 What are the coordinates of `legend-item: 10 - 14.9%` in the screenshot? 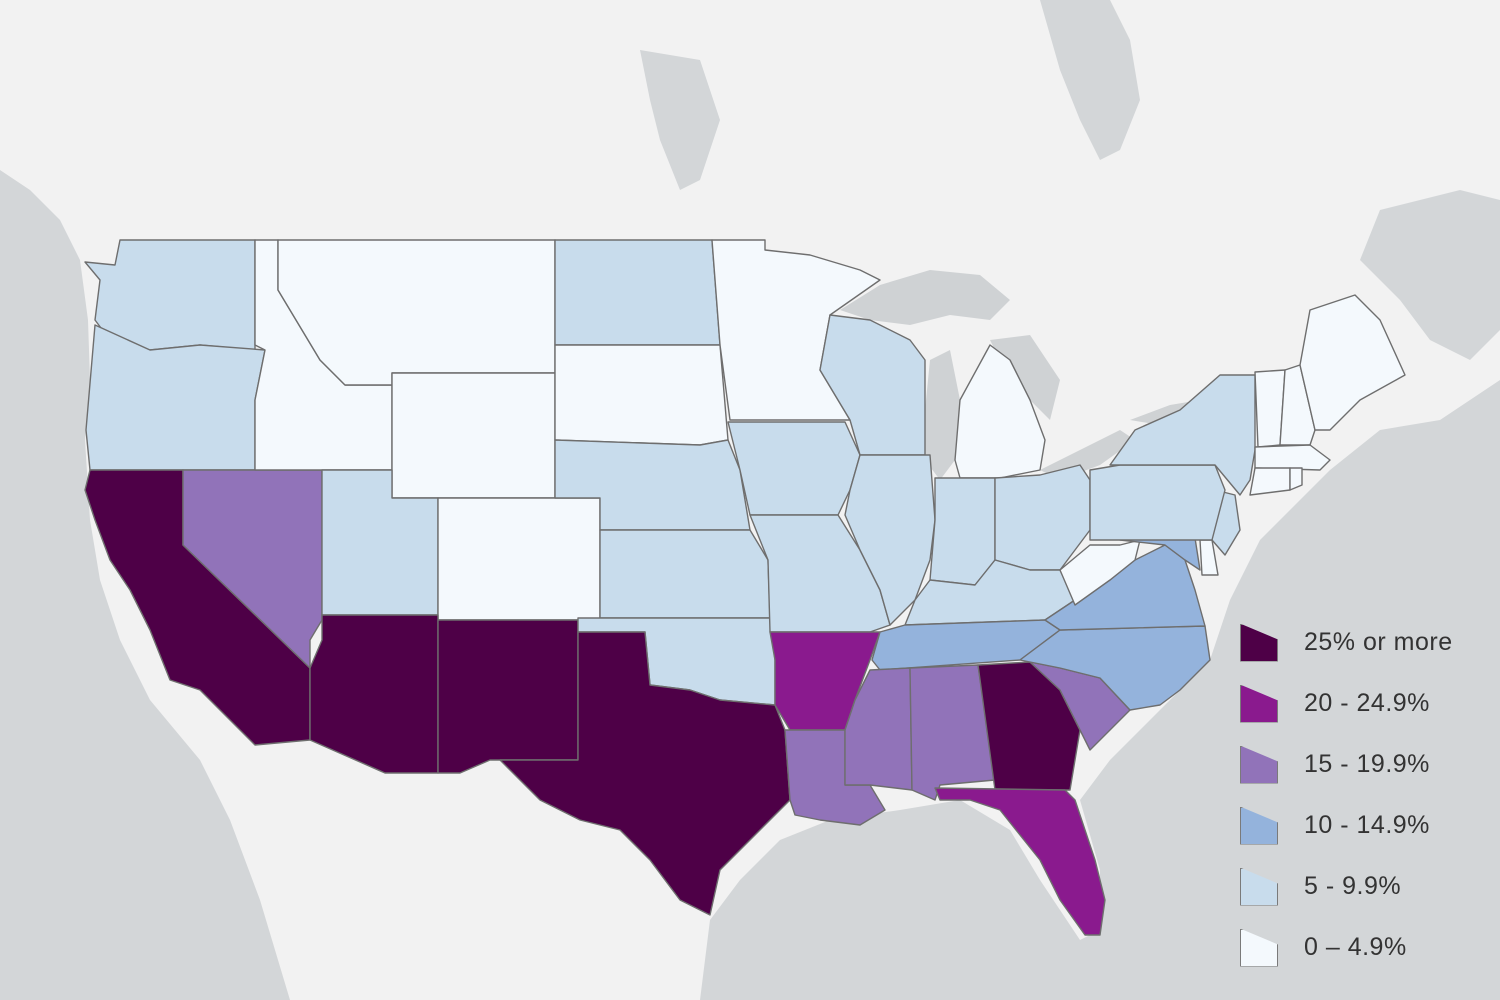 It's located at (1365, 825).